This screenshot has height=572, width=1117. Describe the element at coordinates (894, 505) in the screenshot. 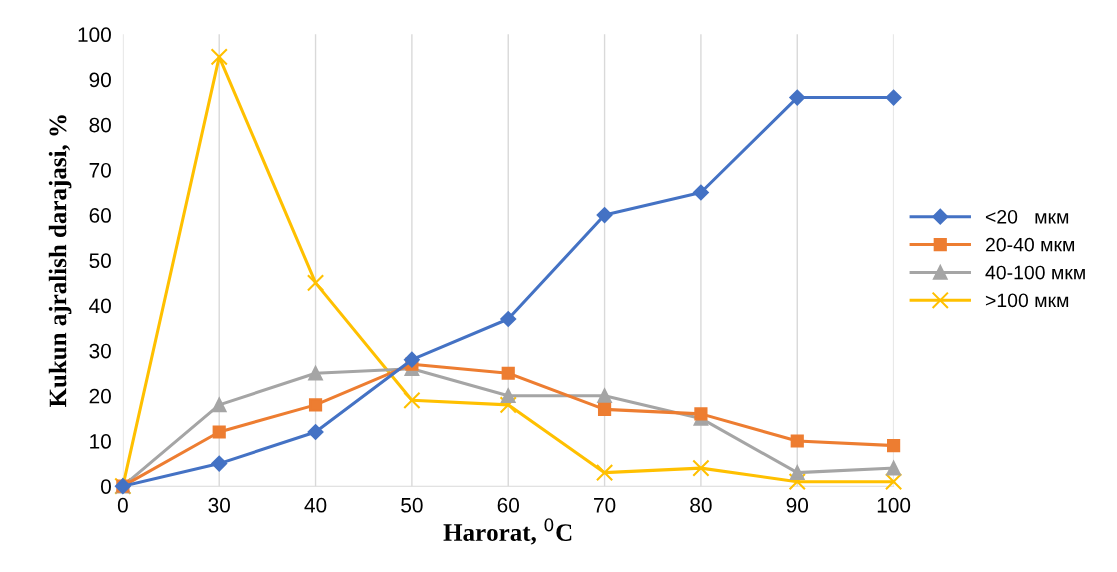

I see `x-tick-label: 100` at that location.